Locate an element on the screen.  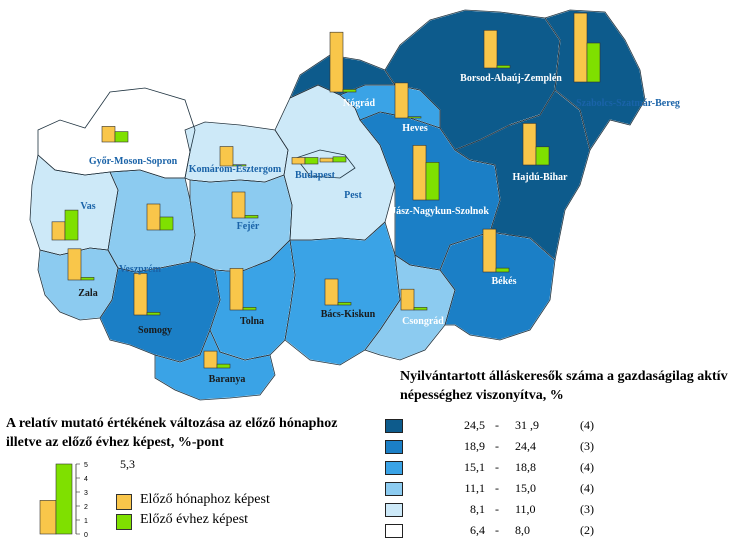
county-10-outline is located at coordinates (215, 364).